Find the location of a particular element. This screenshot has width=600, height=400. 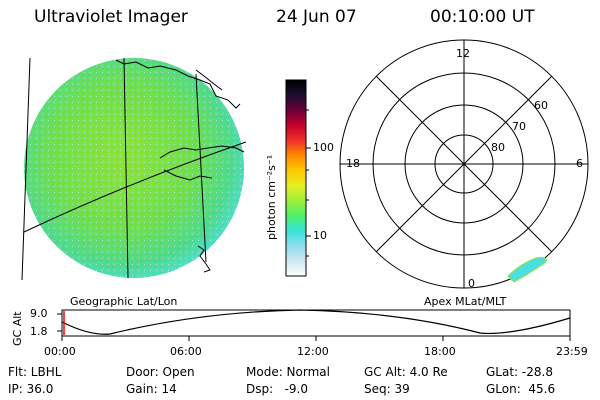

colorbar-unit-label: photon cm⁻²s⁻¹ is located at coordinates (271, 197).